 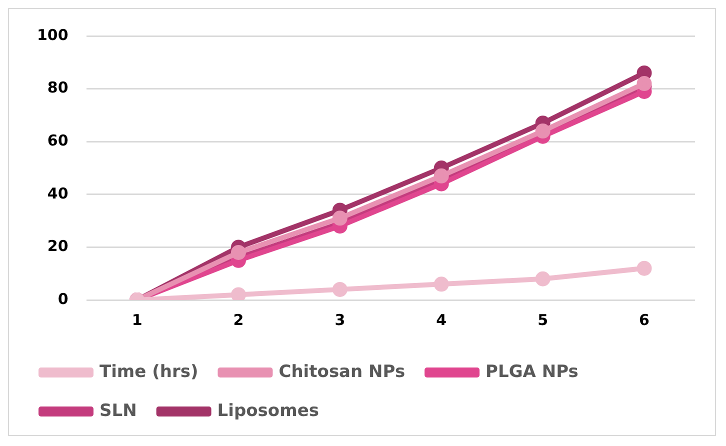 What do you see at coordinates (57, 246) in the screenshot?
I see `y-tick-label: 20` at bounding box center [57, 246].